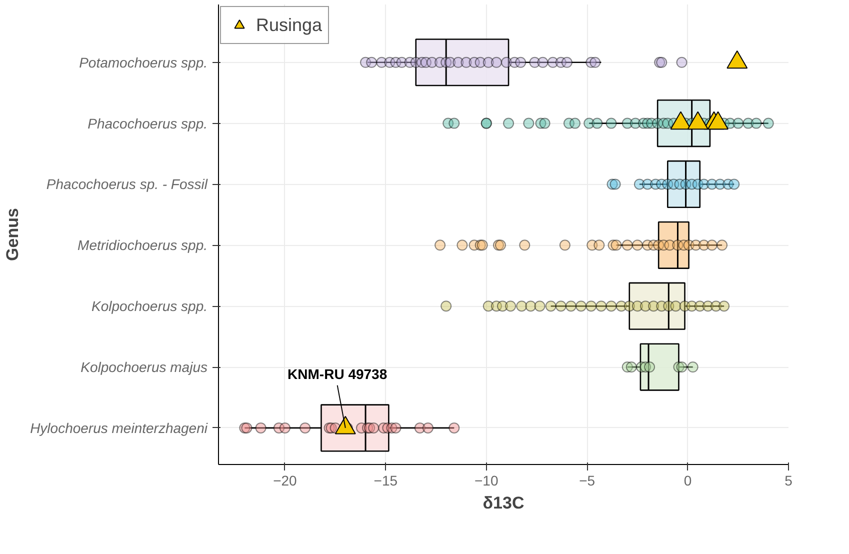  What do you see at coordinates (119, 428) in the screenshot?
I see `y-tick-label: Hylochoerus meinterzhageni` at bounding box center [119, 428].